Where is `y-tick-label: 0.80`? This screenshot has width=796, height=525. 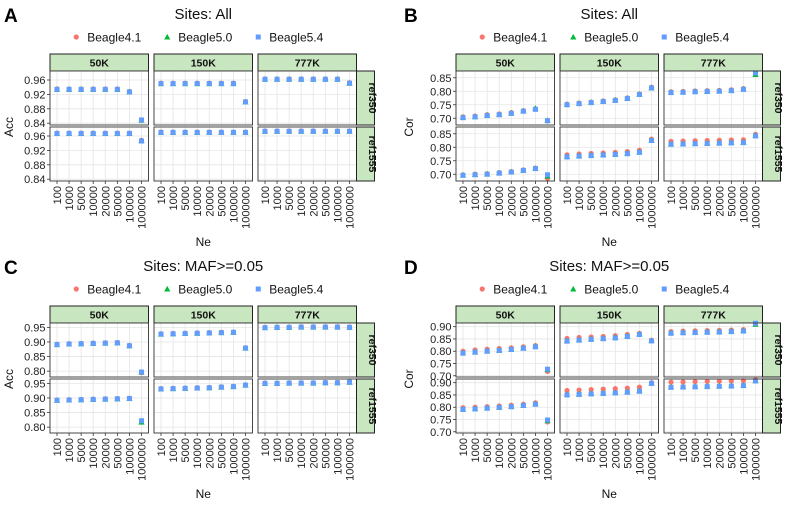
y-tick-label: 0.80 is located at coordinates (440, 352).